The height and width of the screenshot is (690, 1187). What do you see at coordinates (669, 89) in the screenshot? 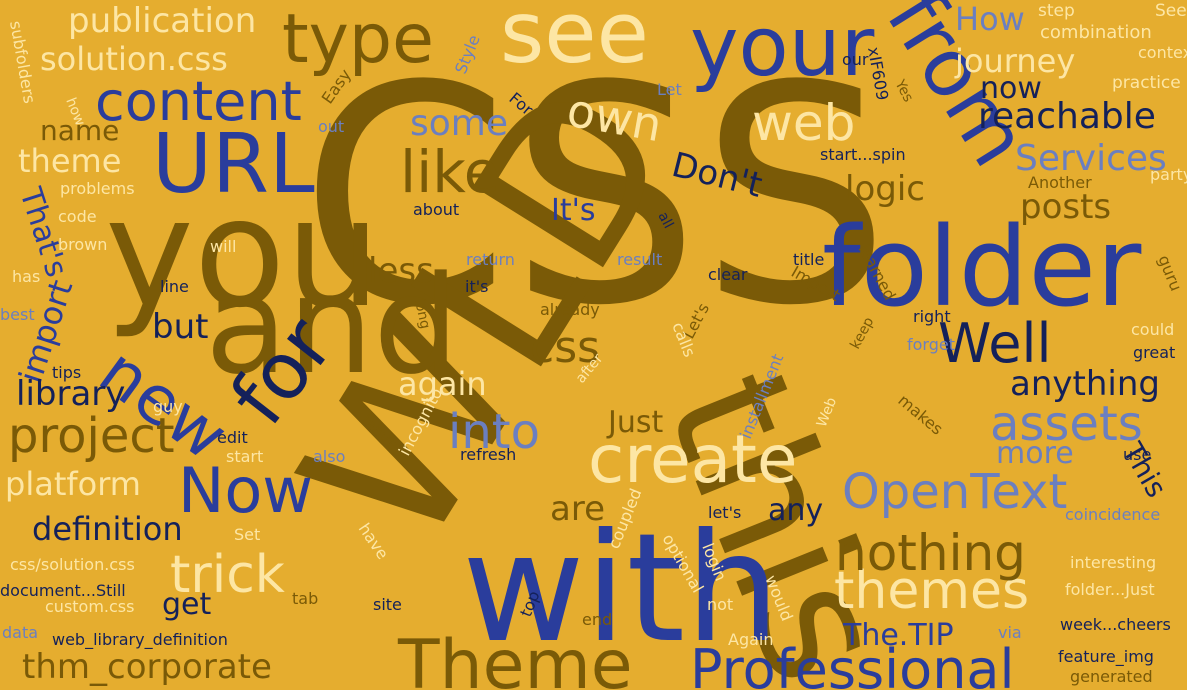
I see `cloud-word: Let` at bounding box center [669, 89].